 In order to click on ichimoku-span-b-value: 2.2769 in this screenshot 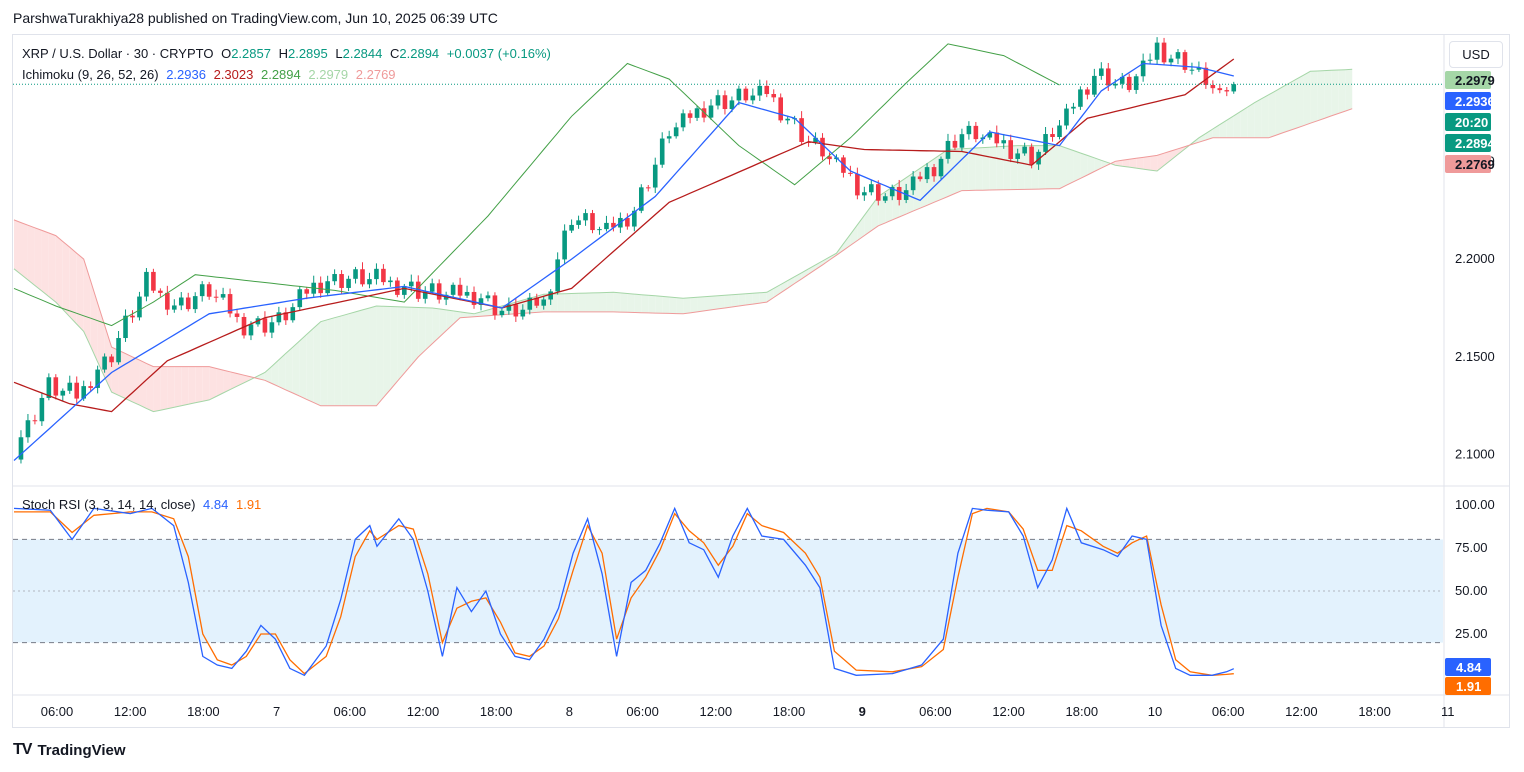, I will do `click(375, 74)`.